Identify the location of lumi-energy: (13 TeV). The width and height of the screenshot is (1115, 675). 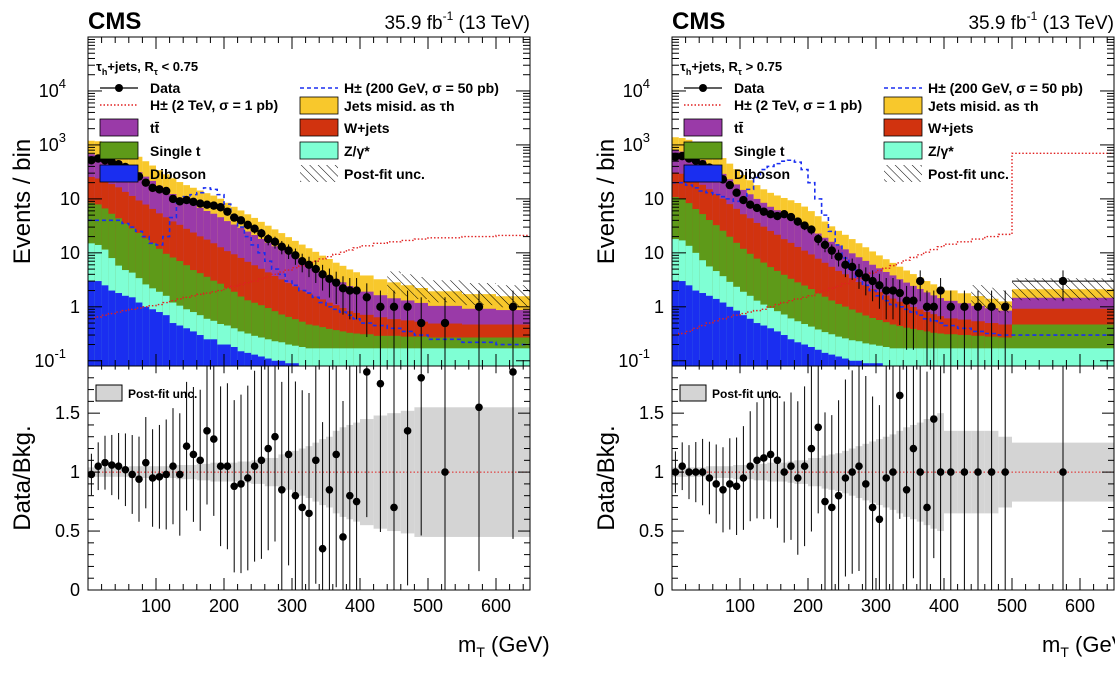
(1075, 23).